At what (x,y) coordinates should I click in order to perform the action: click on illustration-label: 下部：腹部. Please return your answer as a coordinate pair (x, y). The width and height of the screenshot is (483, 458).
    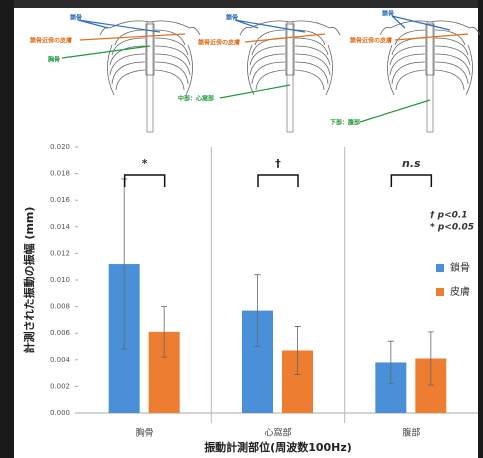
    Looking at the image, I should click on (345, 123).